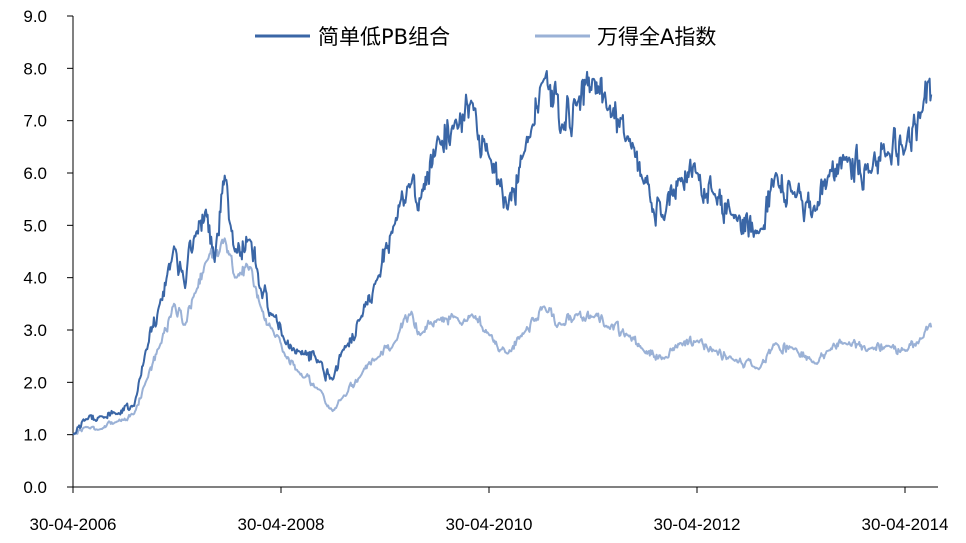  What do you see at coordinates (73, 524) in the screenshot?
I see `x-tick-label: 30-04-2006` at bounding box center [73, 524].